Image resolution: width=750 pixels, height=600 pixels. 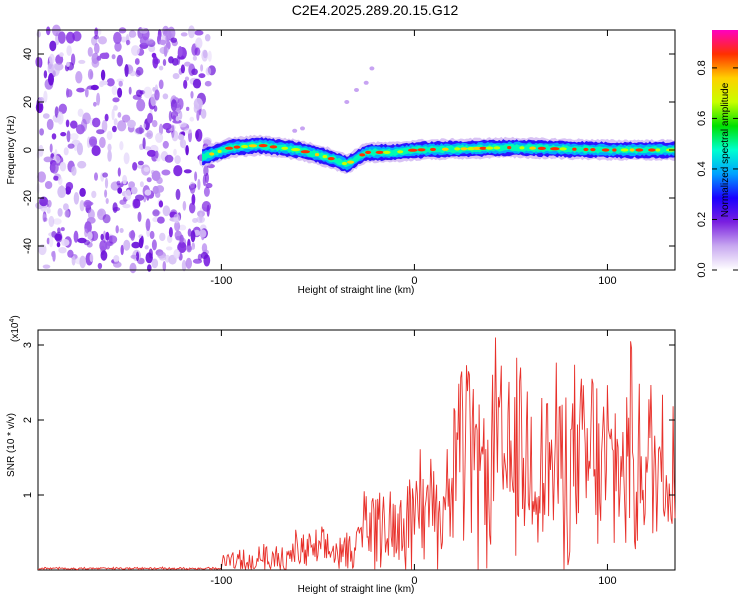 I want to click on heatmap-y-tick-label: -20, so click(x=28, y=198).